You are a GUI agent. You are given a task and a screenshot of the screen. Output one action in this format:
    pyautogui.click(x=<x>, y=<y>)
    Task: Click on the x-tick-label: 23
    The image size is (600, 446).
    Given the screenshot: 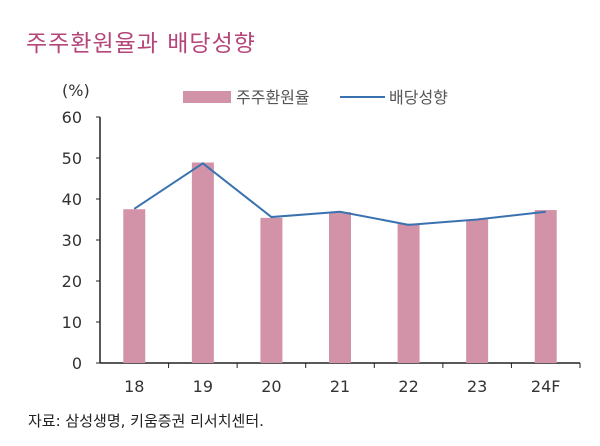 What is the action you would take?
    pyautogui.click(x=477, y=386)
    